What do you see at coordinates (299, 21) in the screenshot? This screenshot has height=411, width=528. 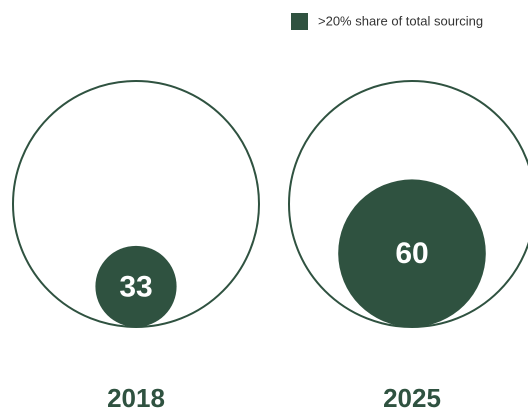 I see `legend-swatch` at bounding box center [299, 21].